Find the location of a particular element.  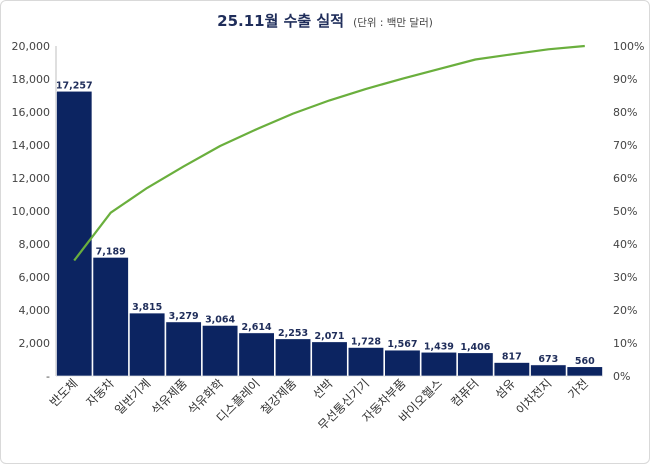

data-label: 1,439 is located at coordinates (439, 346).